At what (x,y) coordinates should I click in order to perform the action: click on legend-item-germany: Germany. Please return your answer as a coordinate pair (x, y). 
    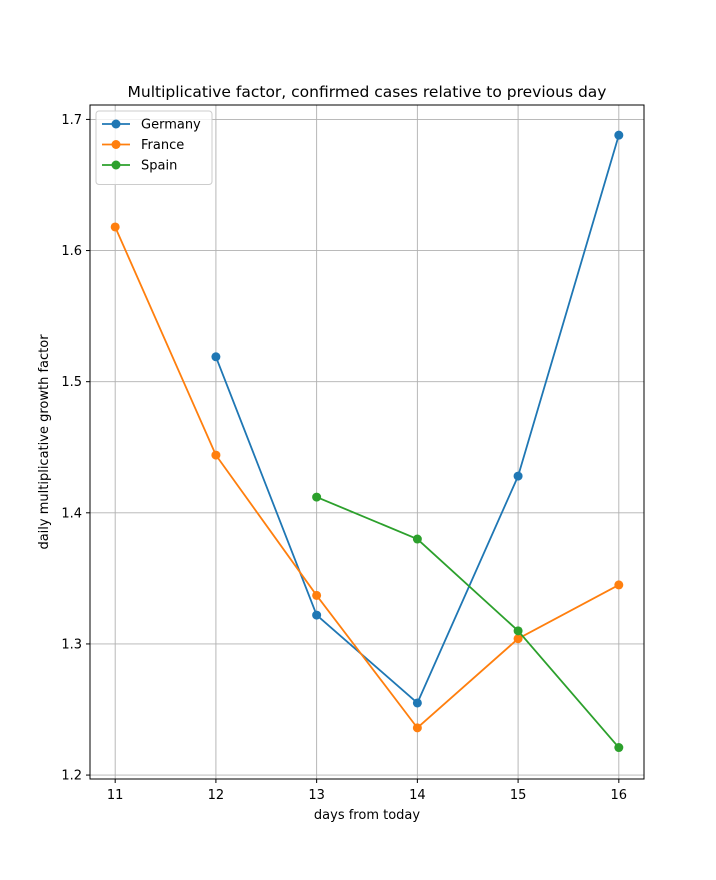
    Looking at the image, I should click on (151, 125).